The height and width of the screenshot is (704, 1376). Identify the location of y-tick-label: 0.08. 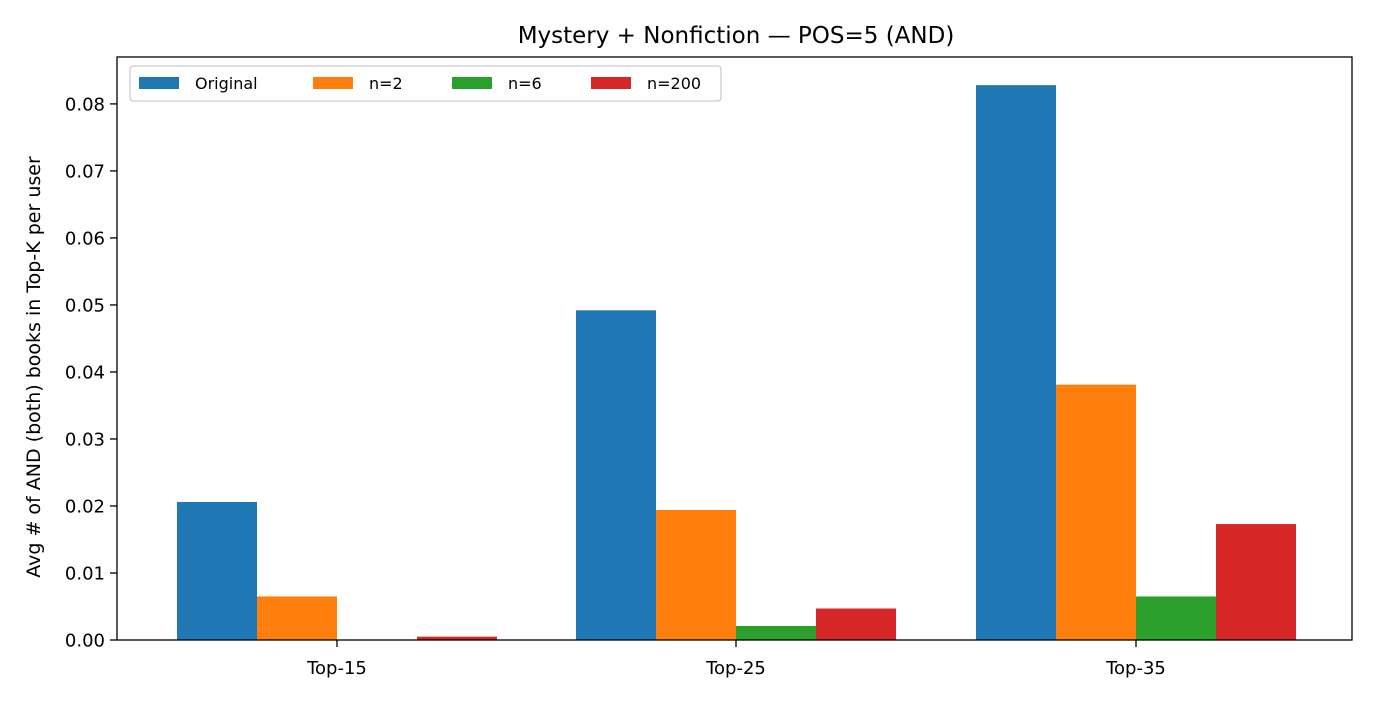
(85, 104).